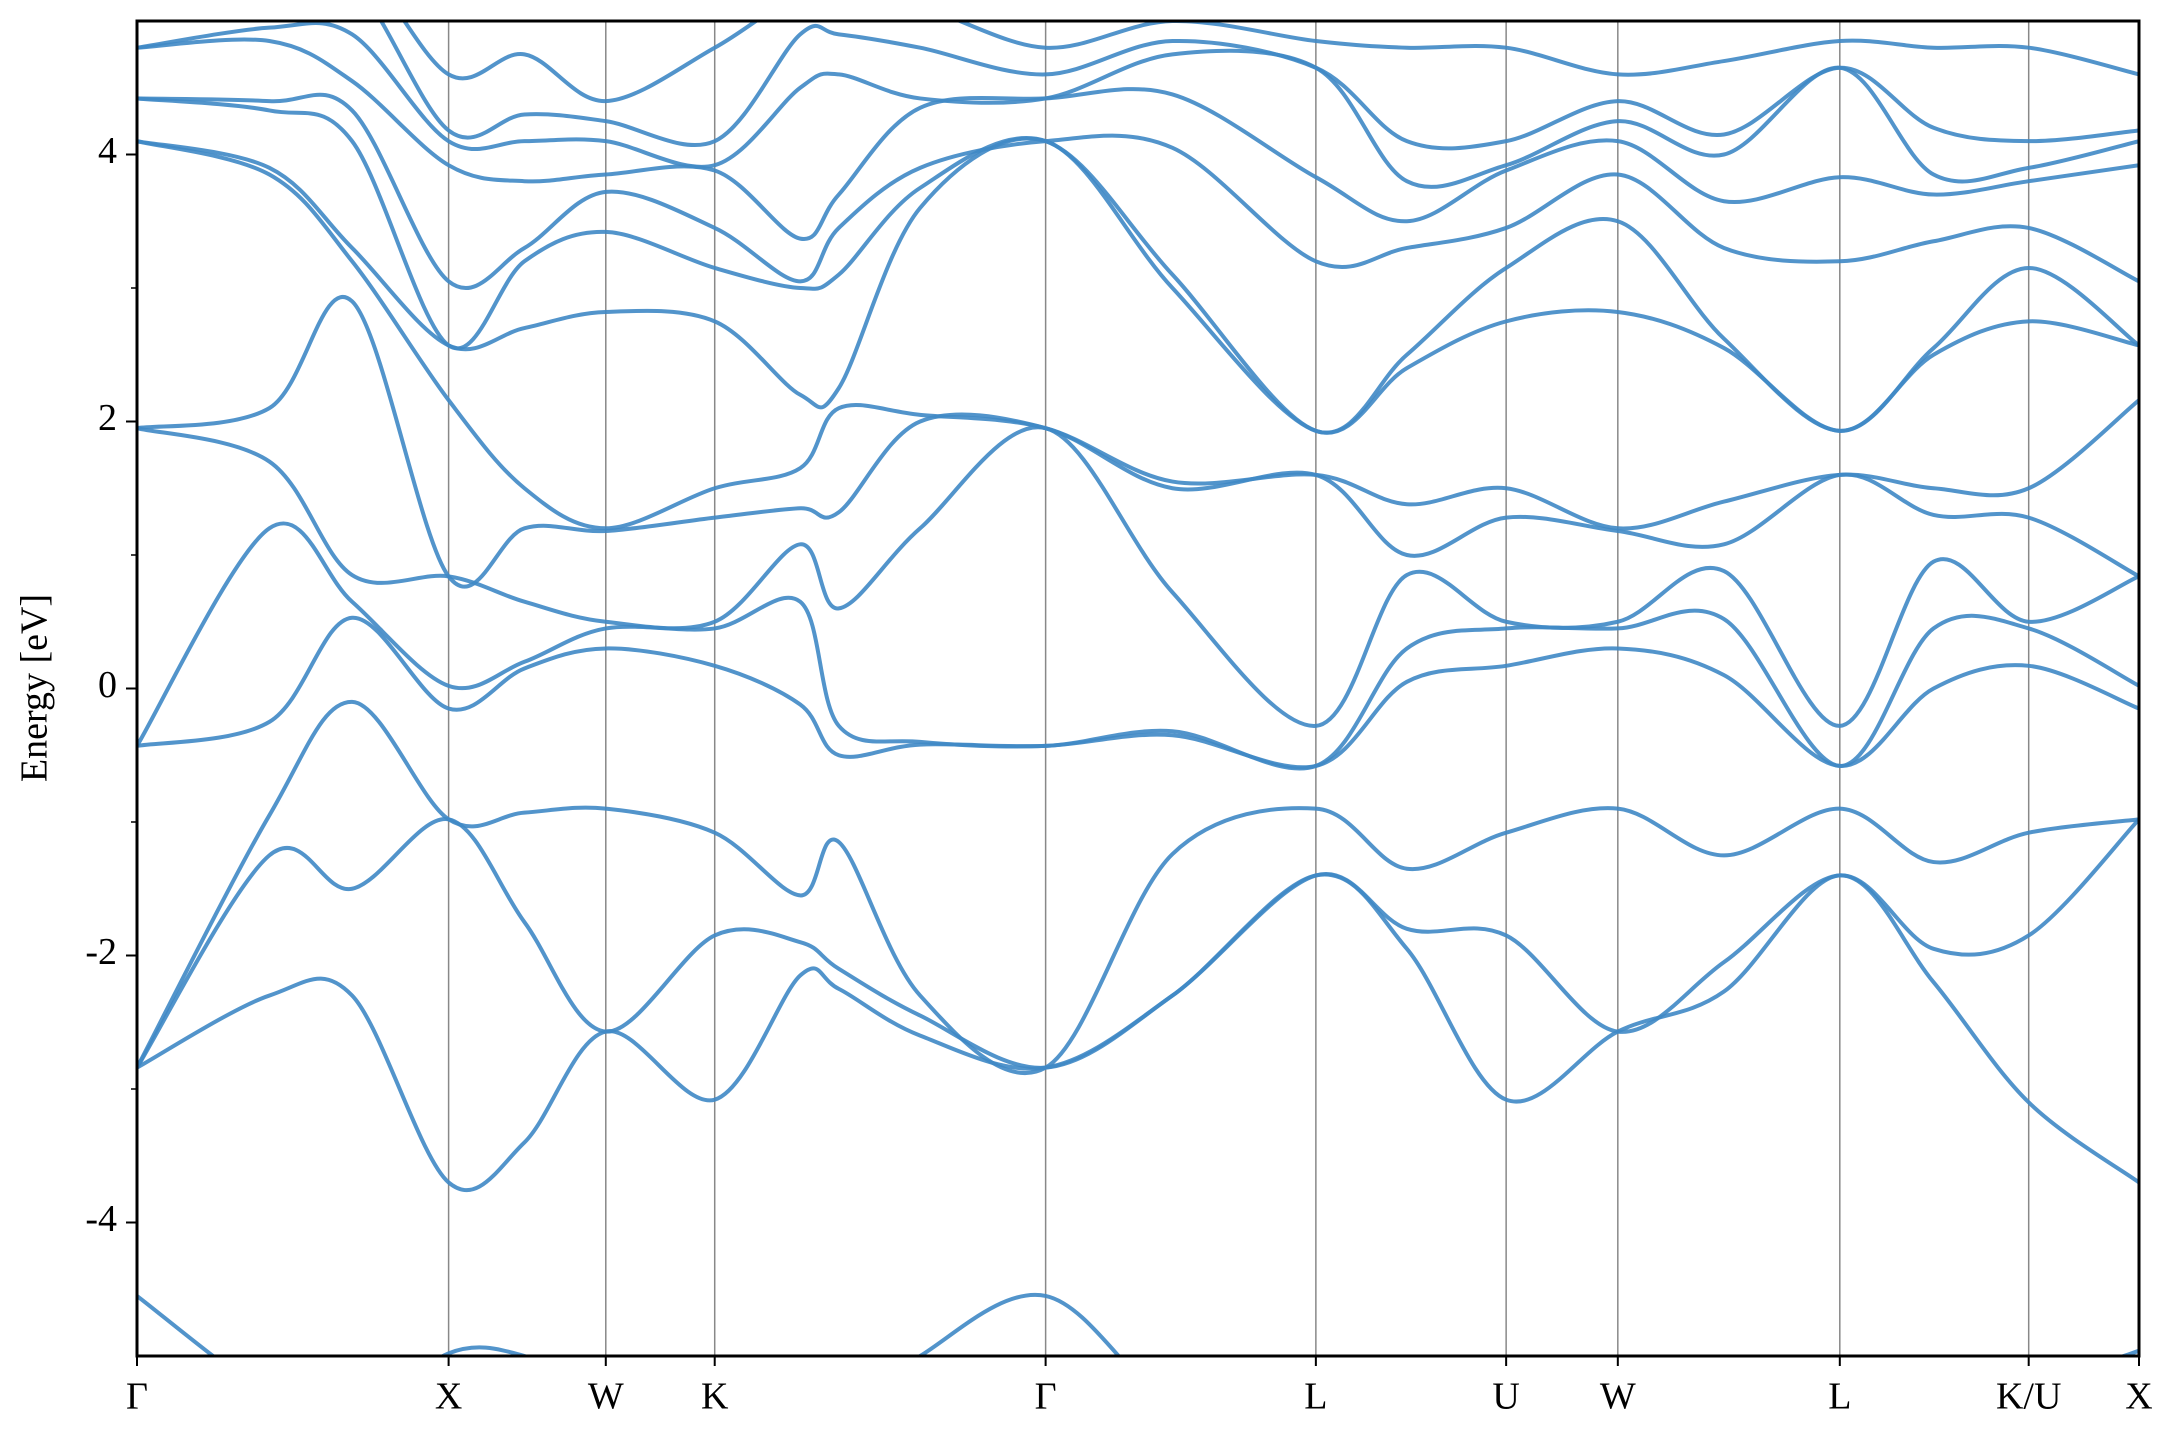  I want to click on x-tick-label: K/U, so click(2028, 1397).